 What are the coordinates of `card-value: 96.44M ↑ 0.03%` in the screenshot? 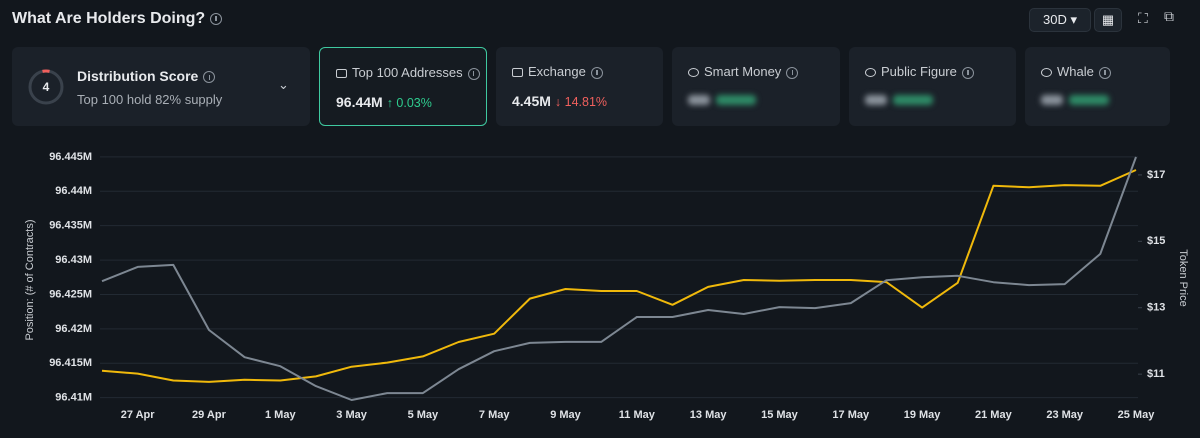 It's located at (384, 102).